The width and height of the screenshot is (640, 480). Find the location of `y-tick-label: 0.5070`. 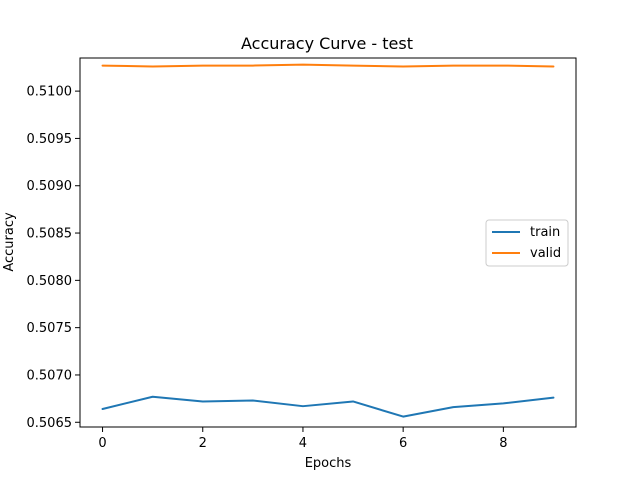

y-tick-label: 0.5070 is located at coordinates (50, 375).